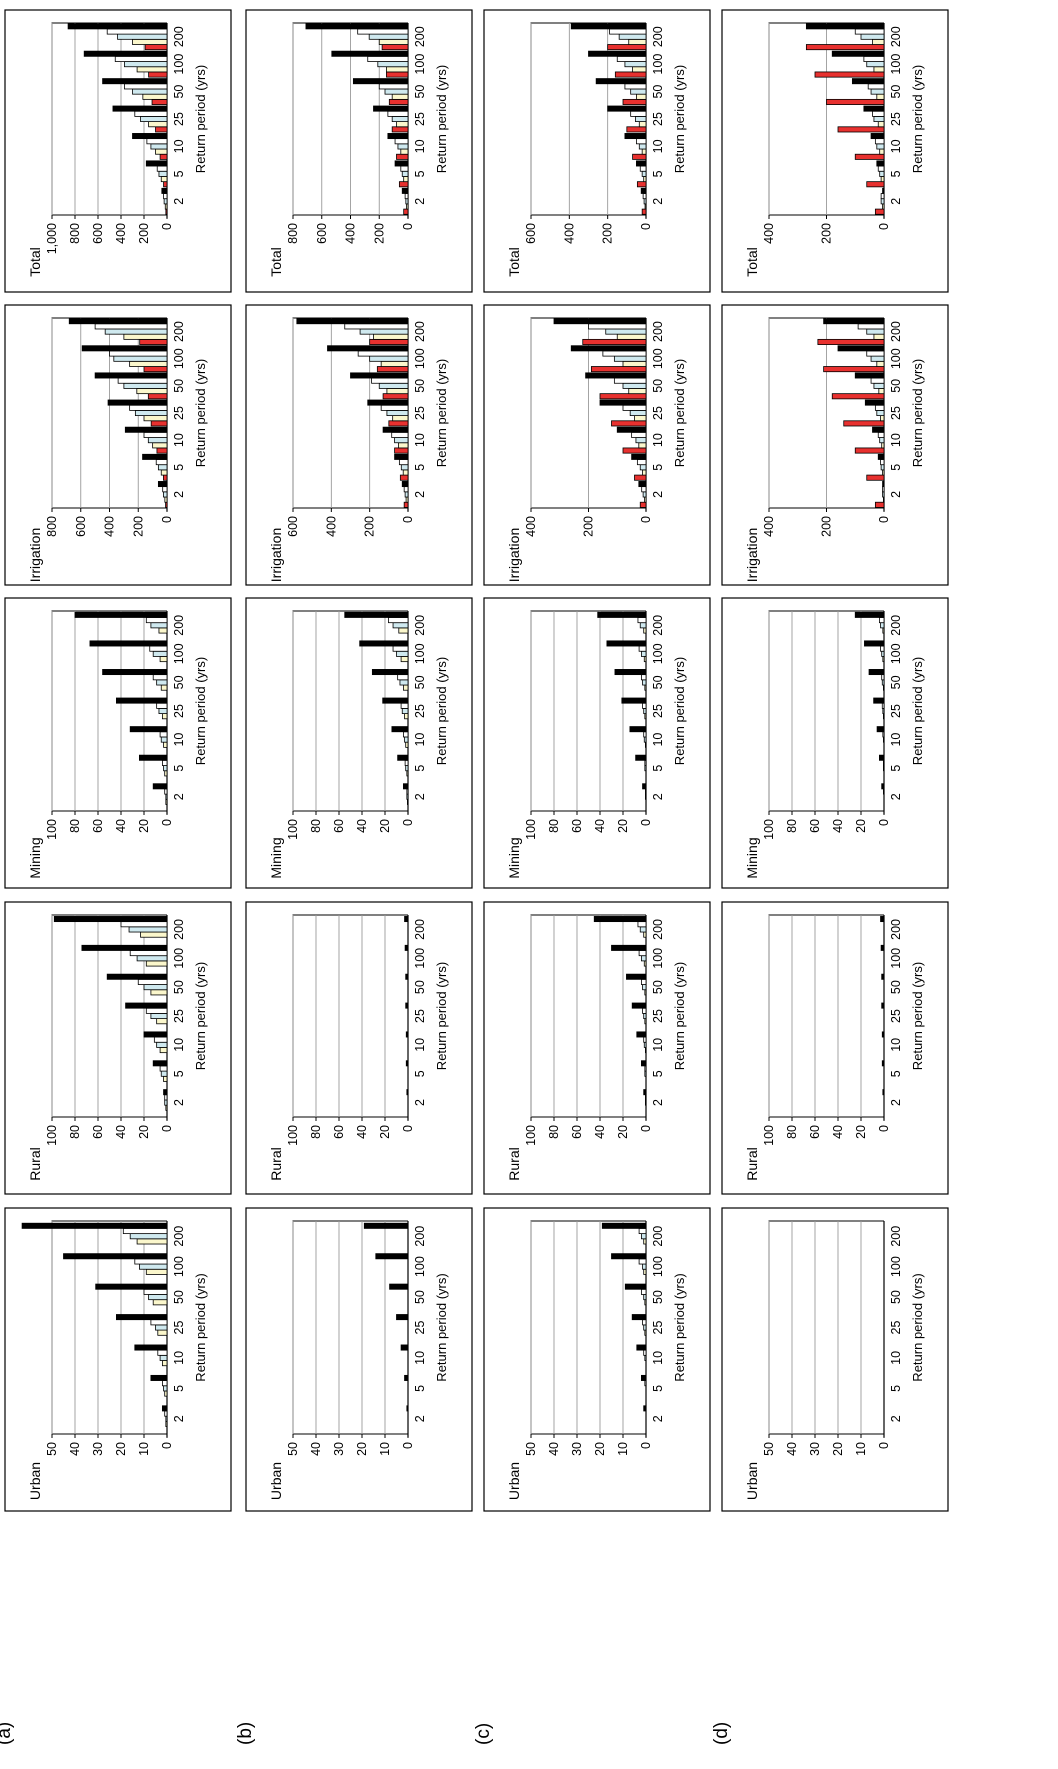  I want to click on value-tick-label: 60, so click(815, 826).